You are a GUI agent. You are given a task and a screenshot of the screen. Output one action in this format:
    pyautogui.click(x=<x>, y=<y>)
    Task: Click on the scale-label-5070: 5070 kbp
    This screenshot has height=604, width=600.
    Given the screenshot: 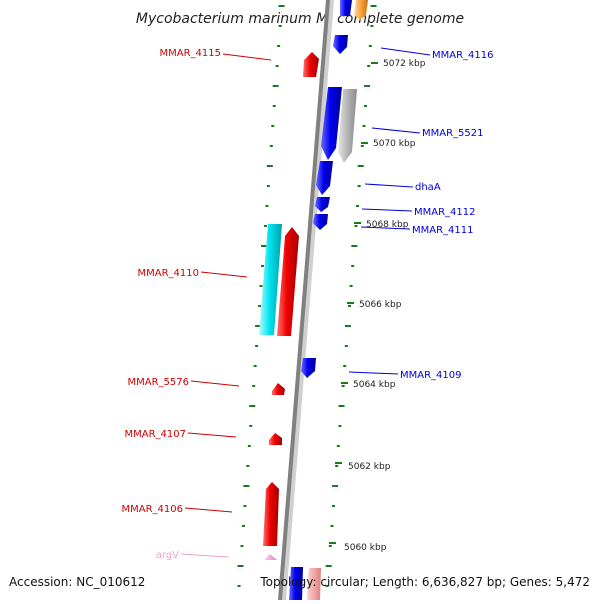 What is the action you would take?
    pyautogui.click(x=394, y=144)
    